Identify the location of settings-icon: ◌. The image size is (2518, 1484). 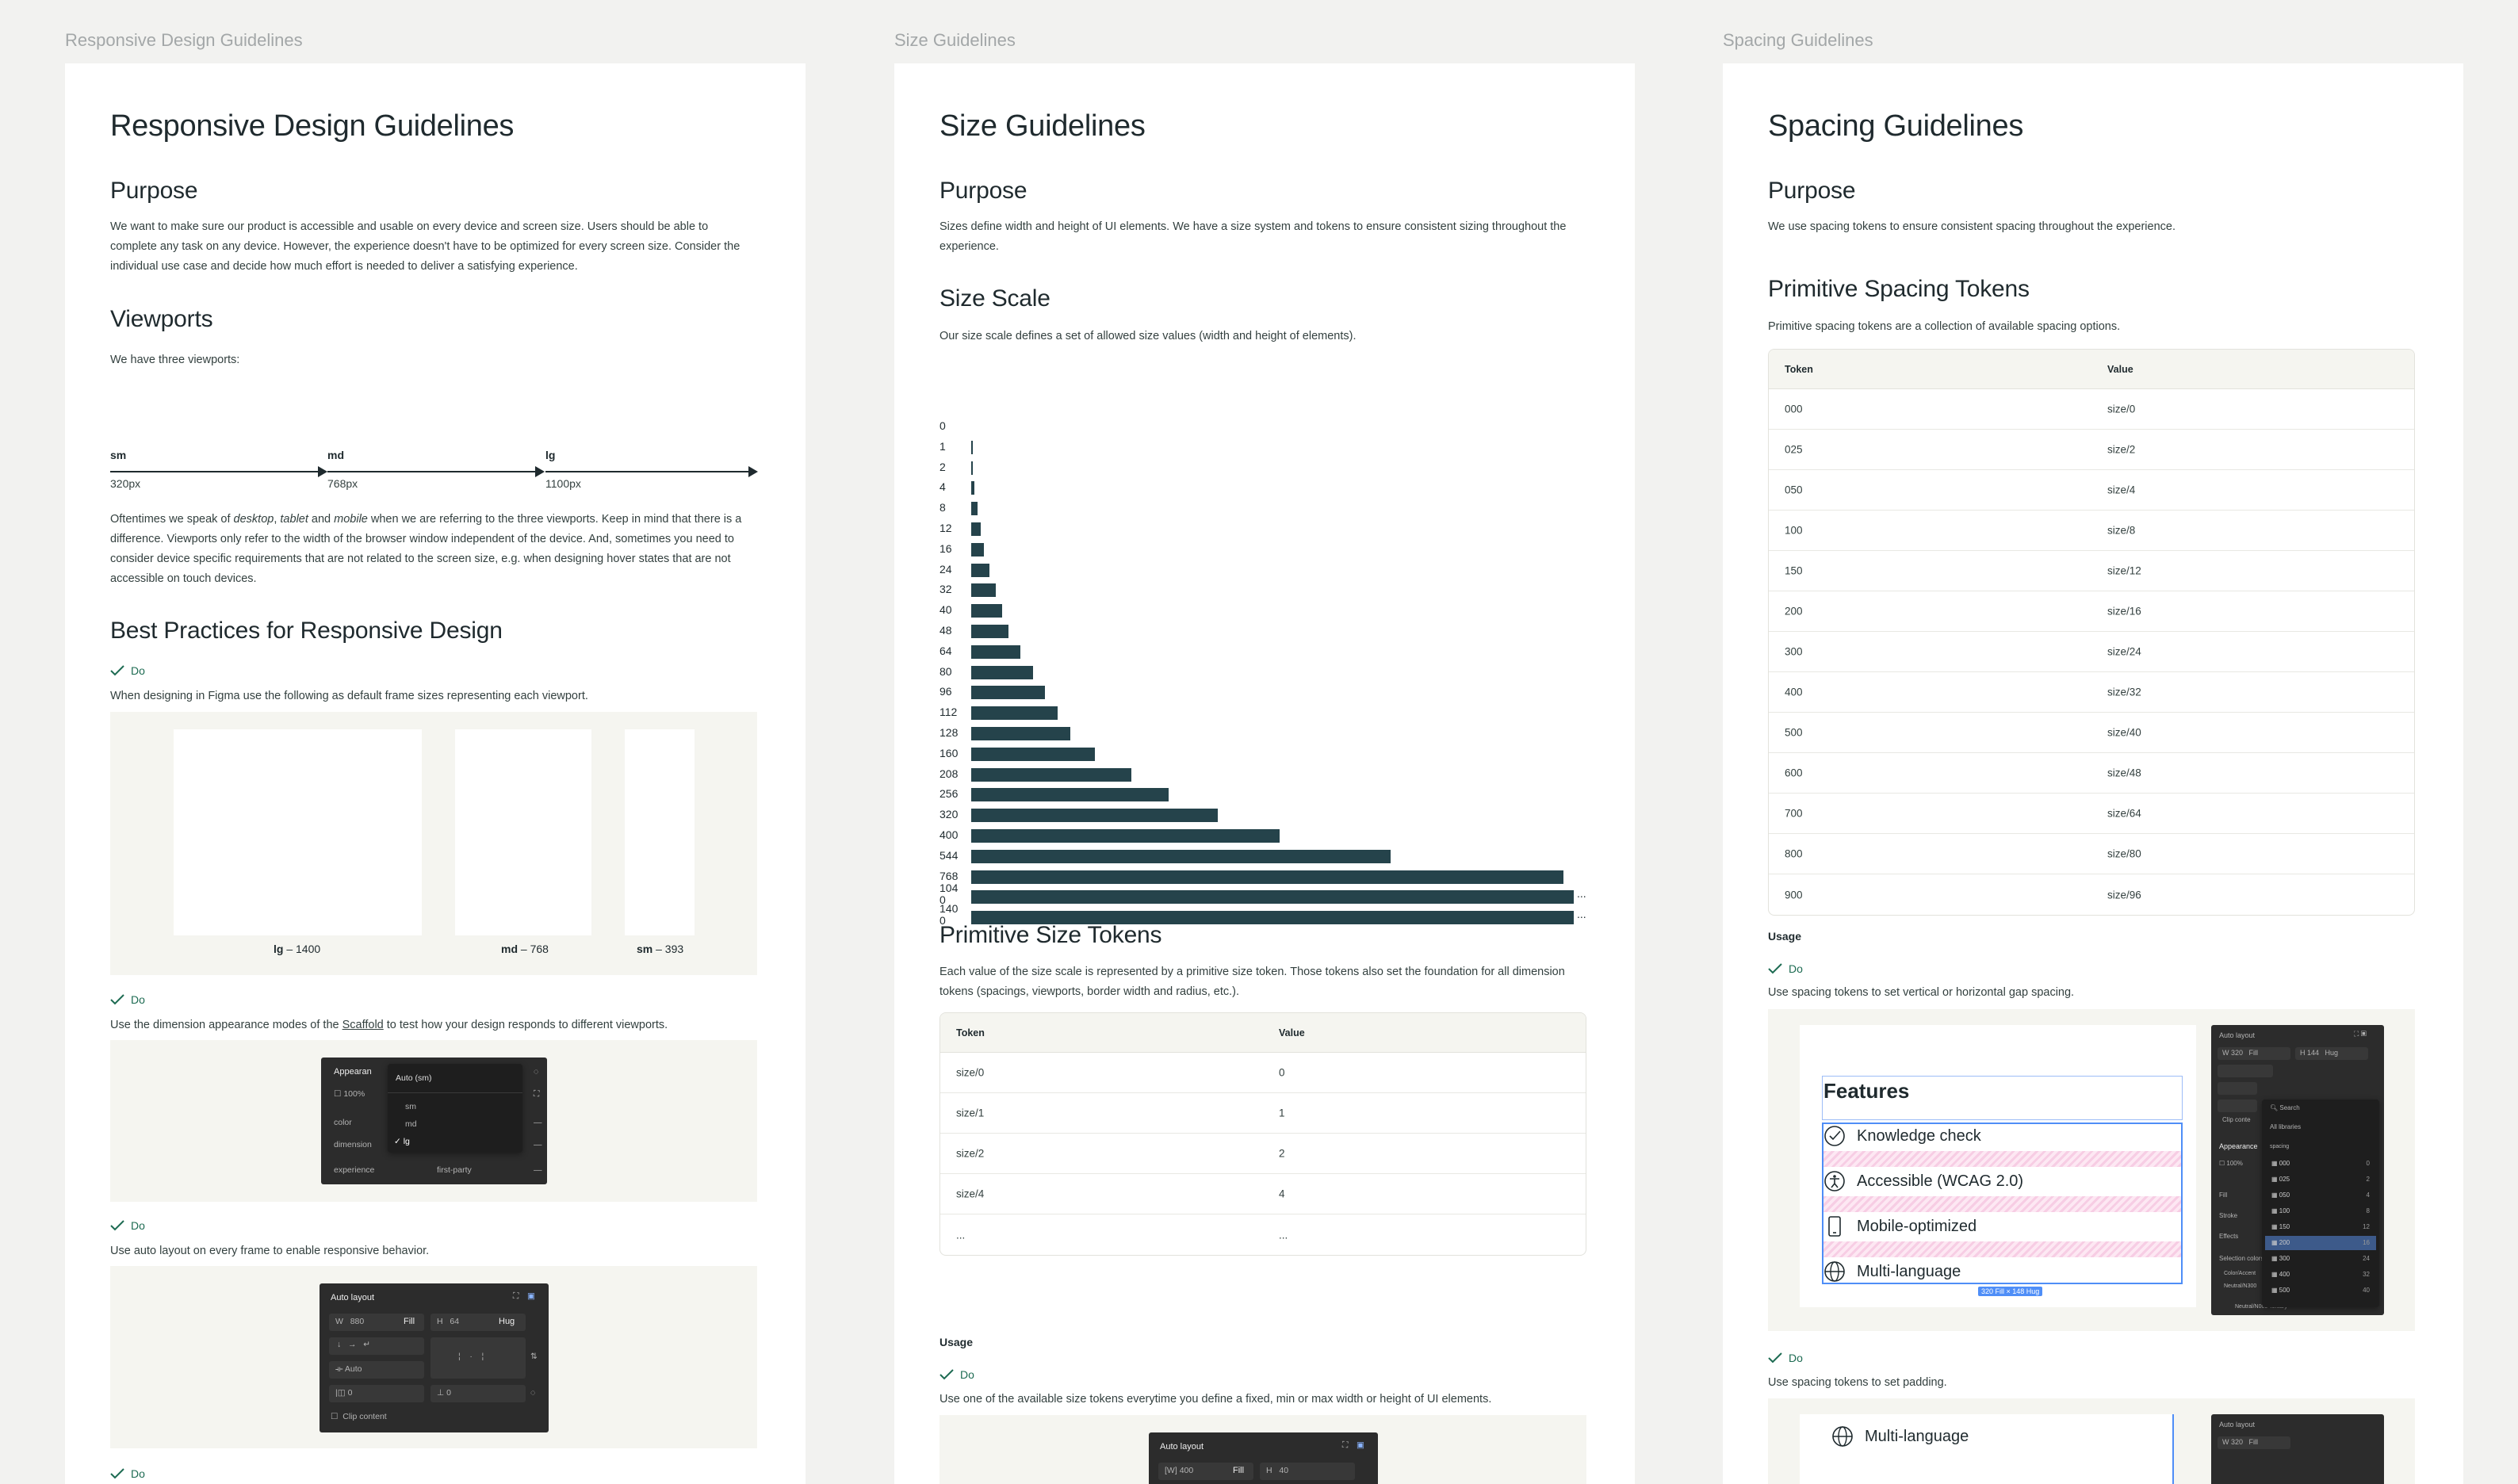
(536, 1072).